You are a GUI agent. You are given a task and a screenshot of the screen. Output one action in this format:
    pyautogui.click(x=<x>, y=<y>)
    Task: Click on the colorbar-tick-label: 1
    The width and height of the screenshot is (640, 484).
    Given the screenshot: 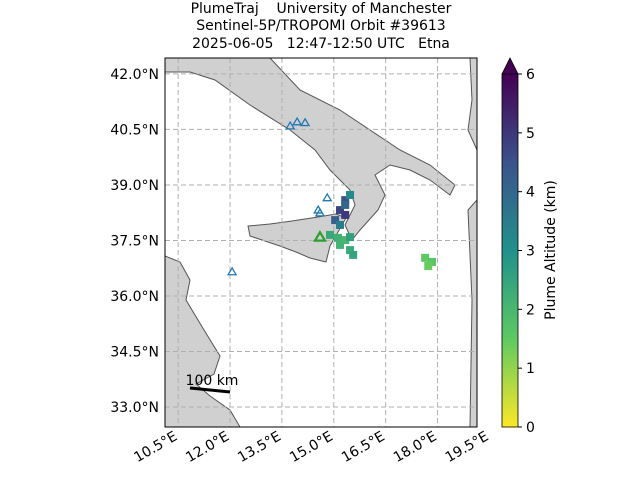 What is the action you would take?
    pyautogui.click(x=530, y=369)
    